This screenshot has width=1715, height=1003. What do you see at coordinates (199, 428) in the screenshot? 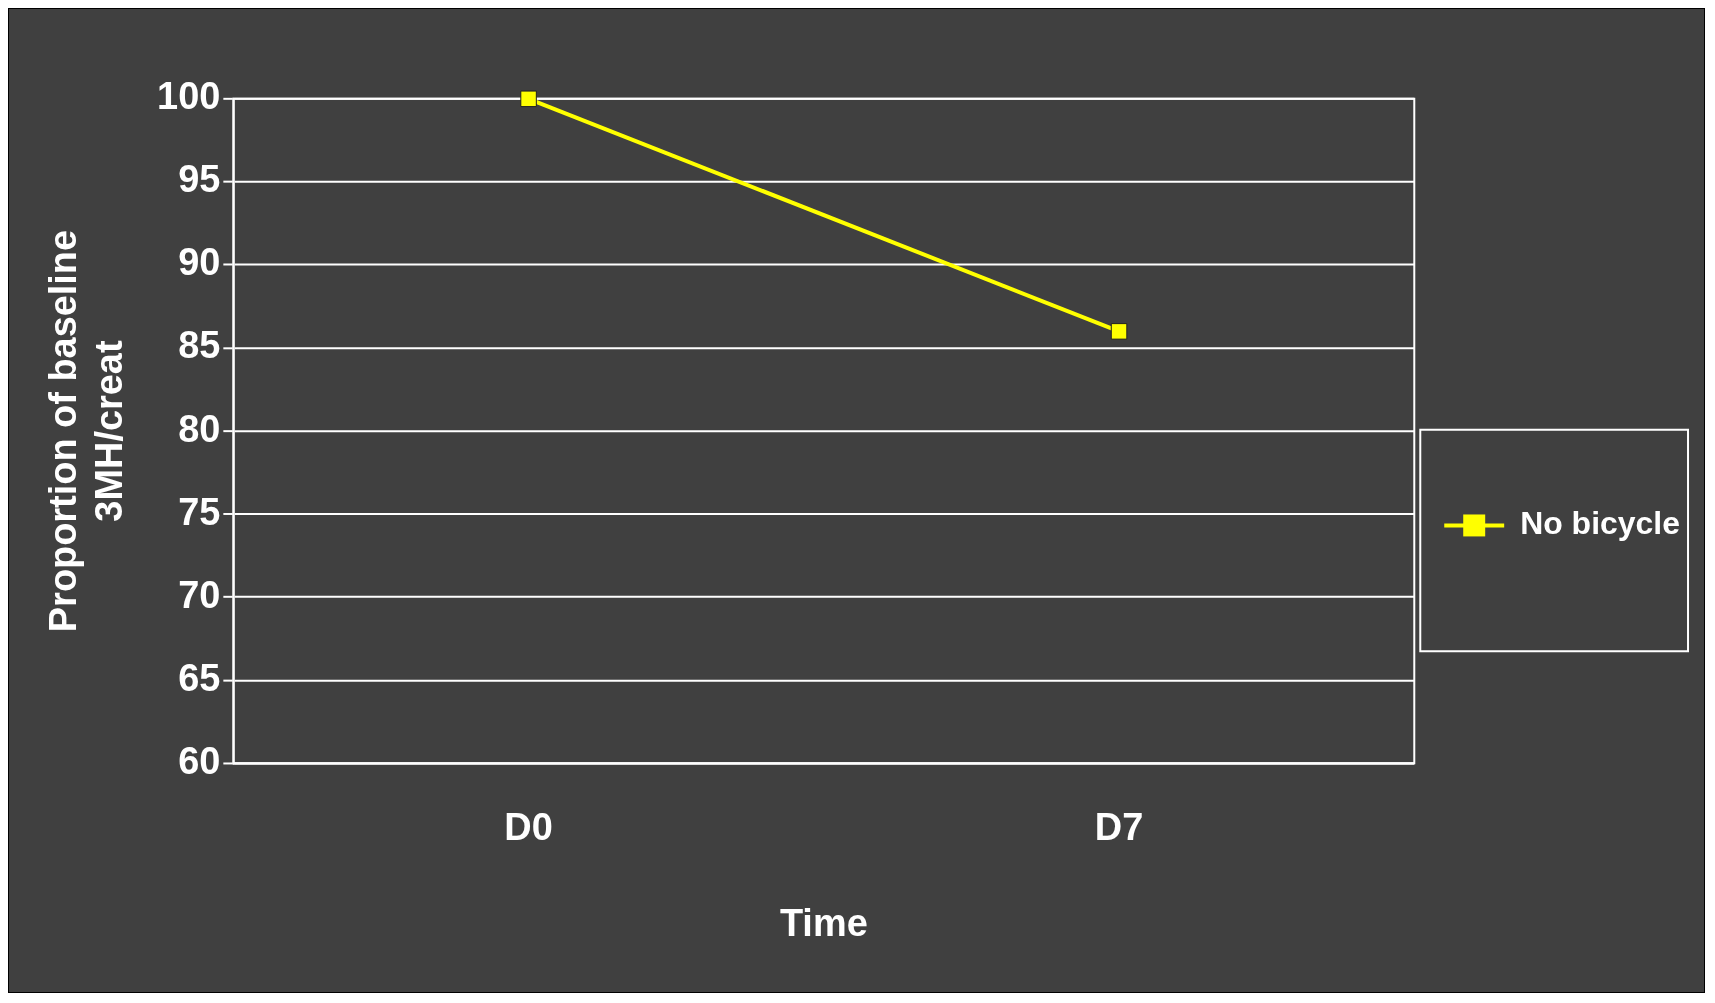
I see `y-tick-label: 80` at bounding box center [199, 428].